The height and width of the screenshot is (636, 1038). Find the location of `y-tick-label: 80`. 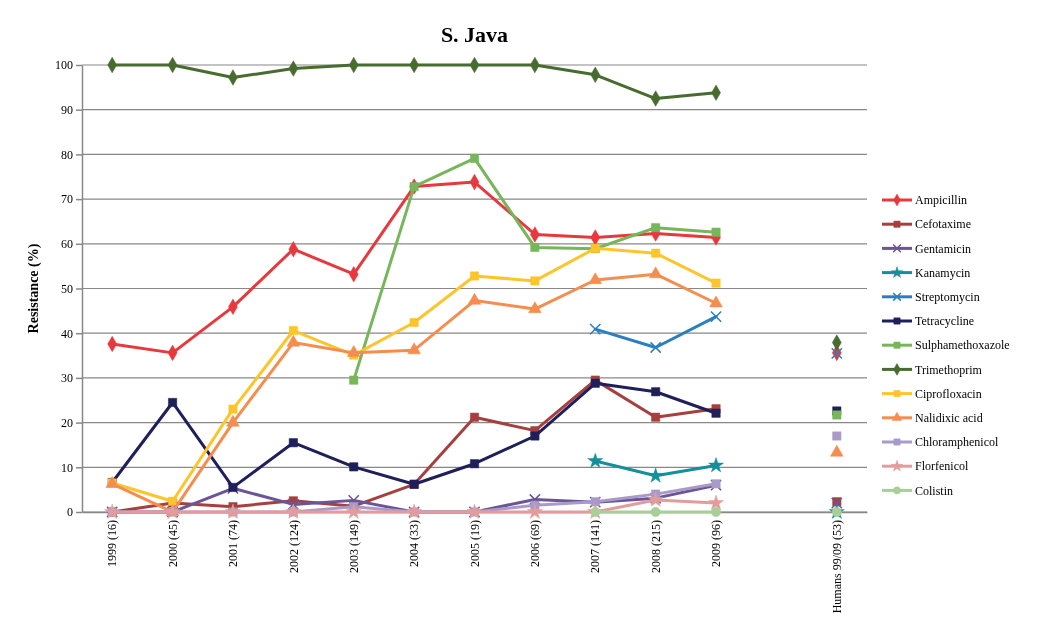

y-tick-label: 80 is located at coordinates (67, 154).